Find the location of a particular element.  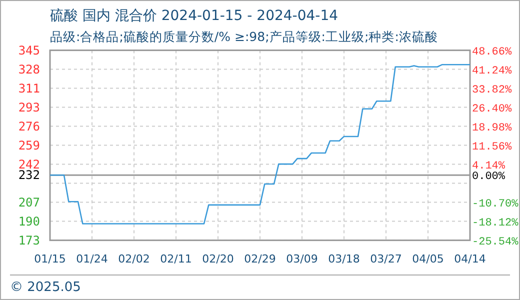

x-tick-label: 03/09 is located at coordinates (302, 259).